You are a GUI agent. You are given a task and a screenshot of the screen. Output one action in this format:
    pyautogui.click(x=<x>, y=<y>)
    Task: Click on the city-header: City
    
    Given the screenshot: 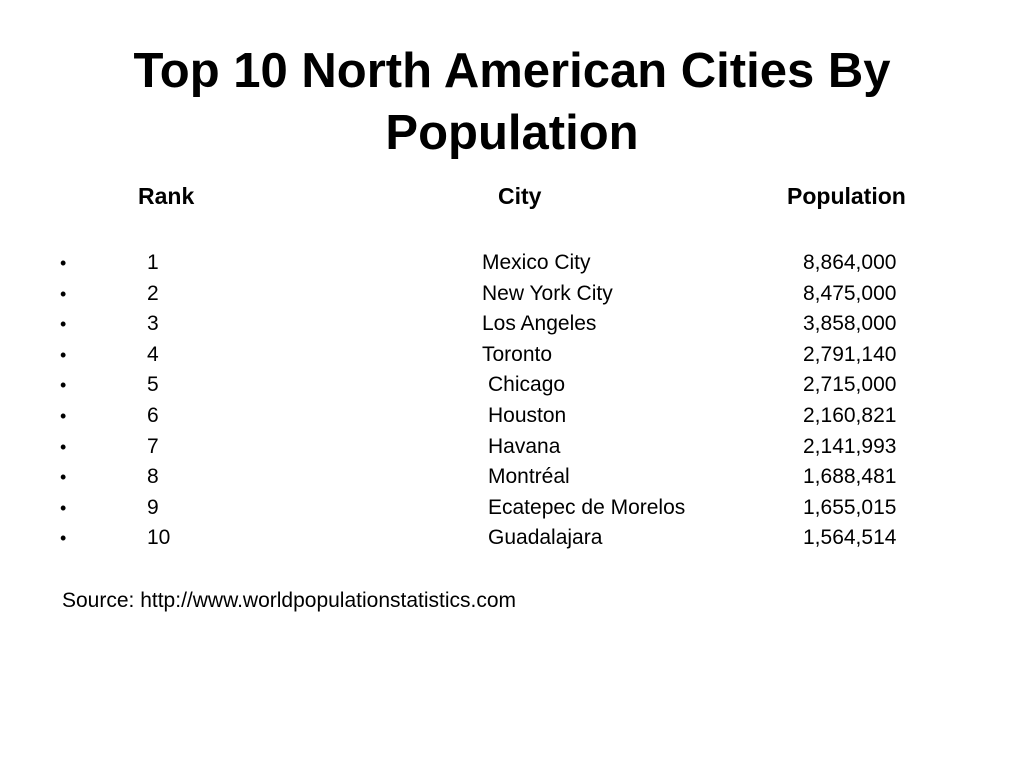 What is the action you would take?
    pyautogui.click(x=520, y=196)
    